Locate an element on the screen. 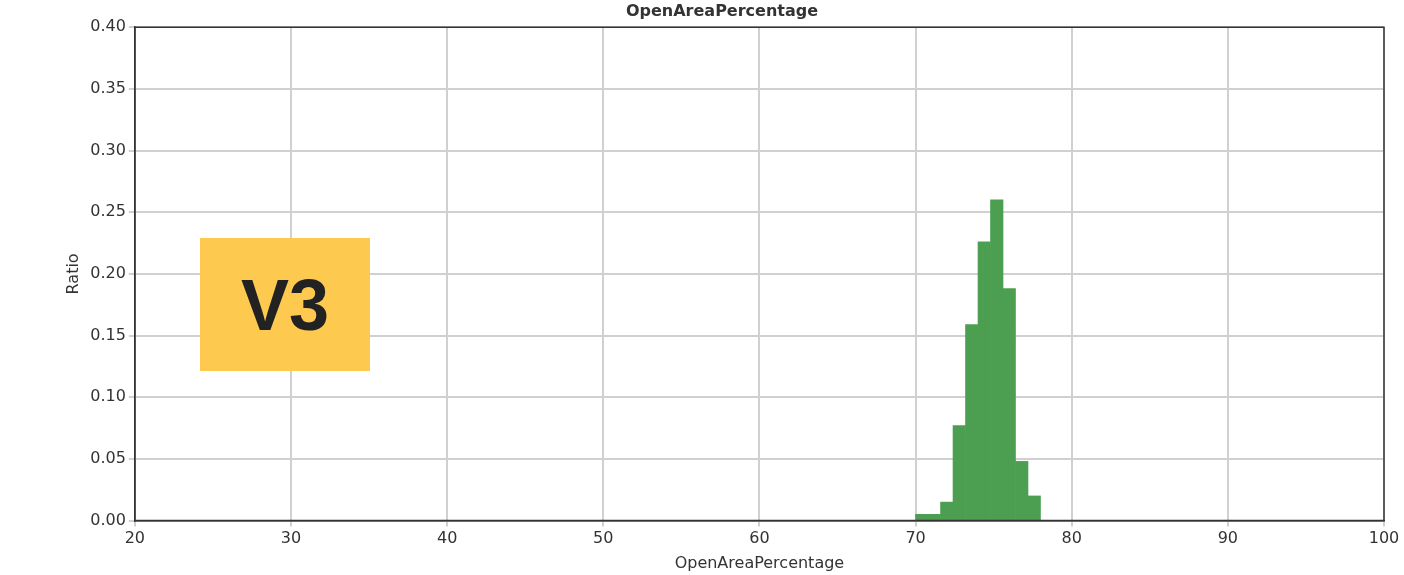  y-tick-label: 0.25 is located at coordinates (108, 211).